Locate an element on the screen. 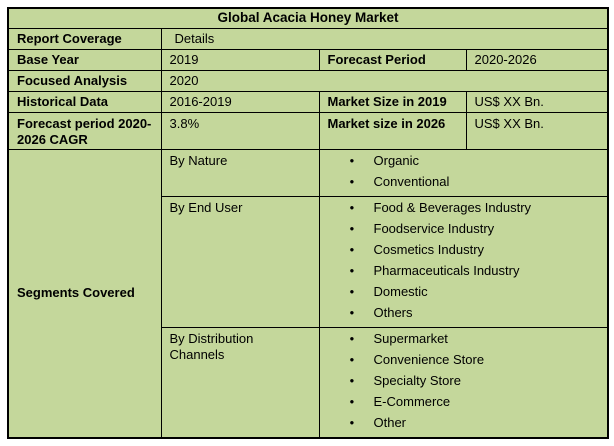 This screenshot has height=446, width=614. forecast-cagr-value: 3.8% is located at coordinates (240, 130).